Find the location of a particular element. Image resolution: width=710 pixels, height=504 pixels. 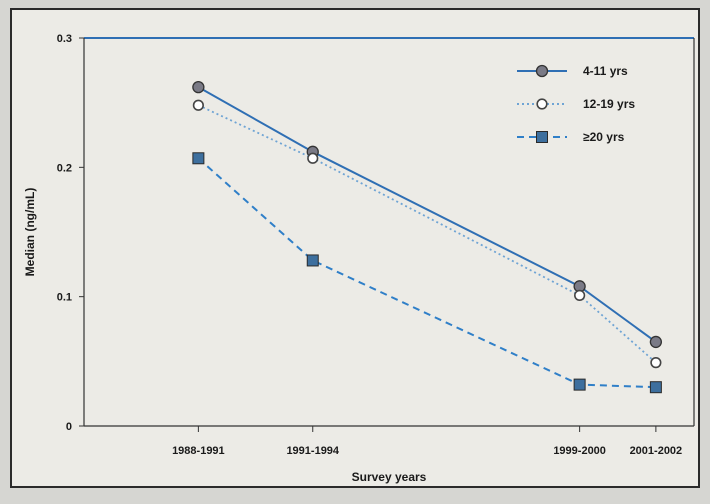

x-tick-label: 1999-2000 is located at coordinates (579, 451).